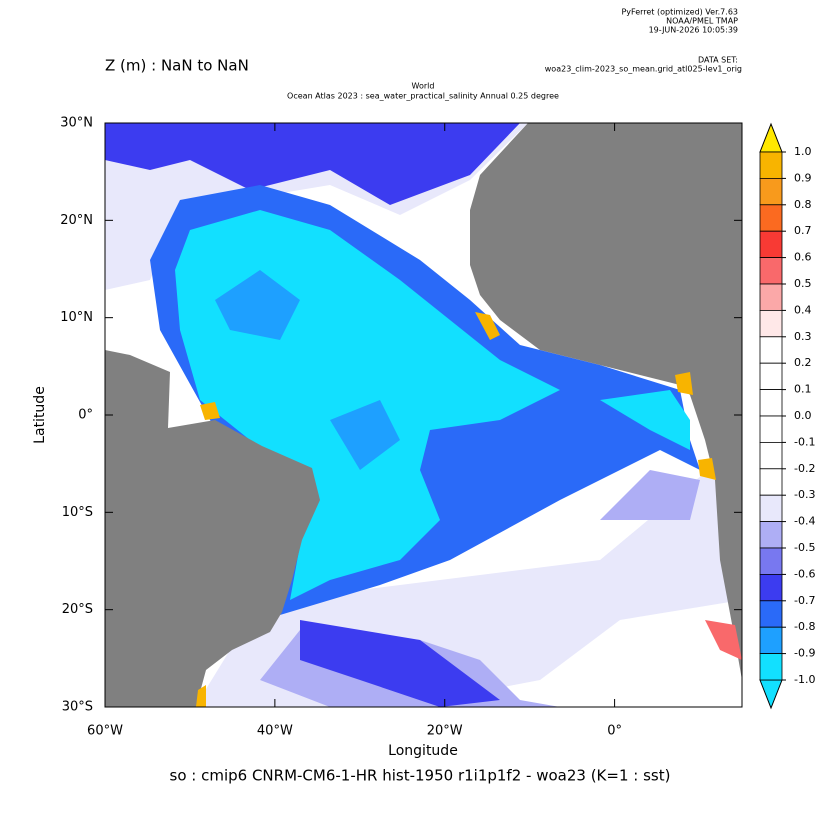 This screenshot has height=832, width=832. What do you see at coordinates (718, 60) in the screenshot?
I see `dataset-label: DATA SET:` at bounding box center [718, 60].